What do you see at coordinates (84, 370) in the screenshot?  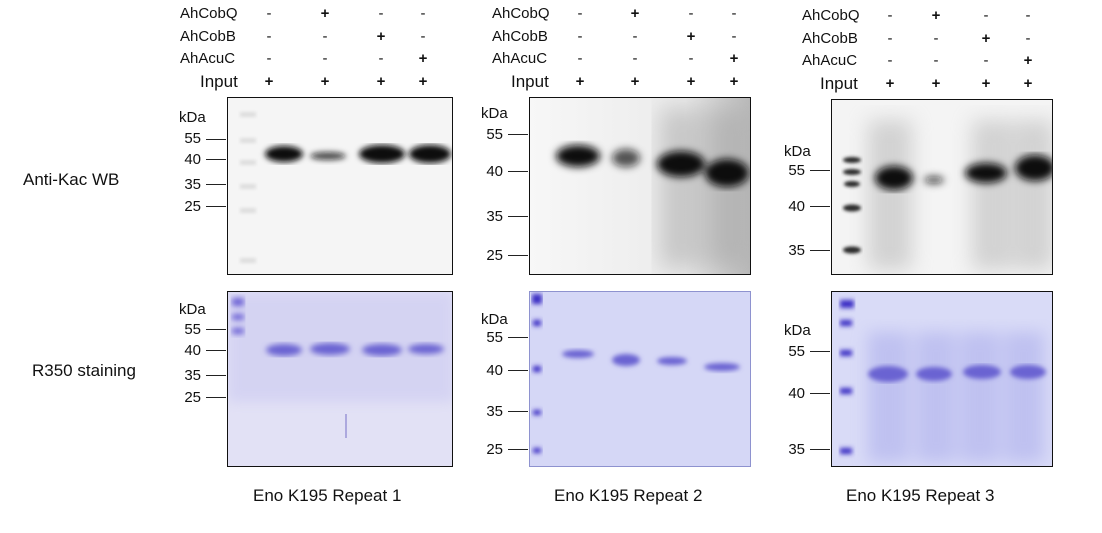 I see `row-label-staining: R350 staining` at bounding box center [84, 370].